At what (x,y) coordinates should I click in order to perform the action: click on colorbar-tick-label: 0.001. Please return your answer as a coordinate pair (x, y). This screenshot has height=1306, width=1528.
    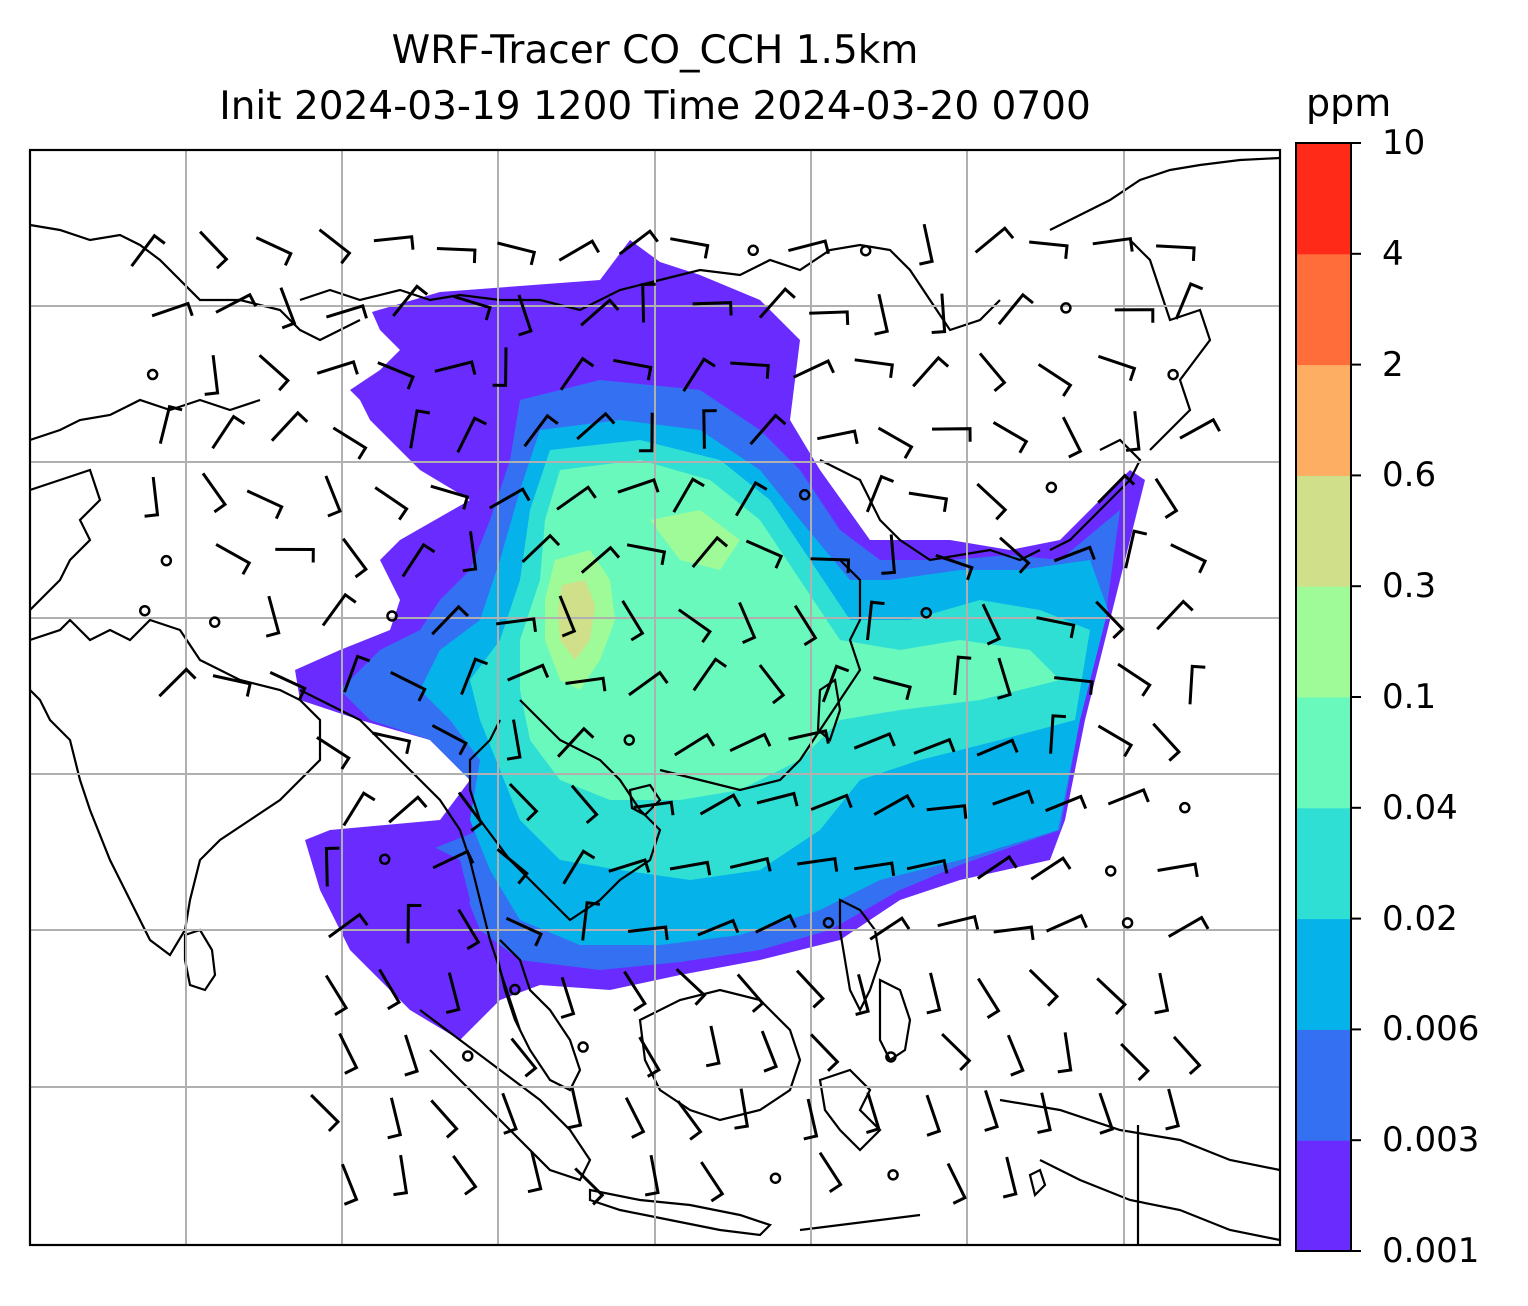
    Looking at the image, I should click on (1431, 1251).